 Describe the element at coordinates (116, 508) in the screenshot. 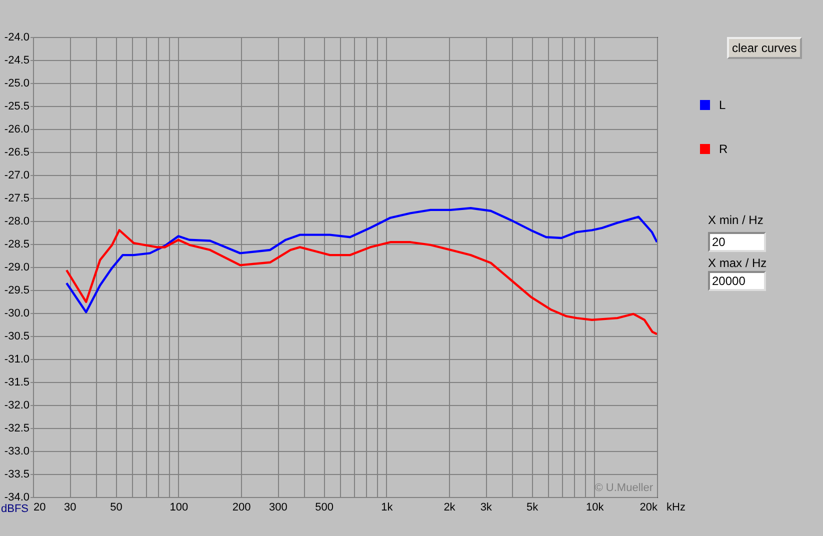

I see `x-tick-label: 50` at that location.